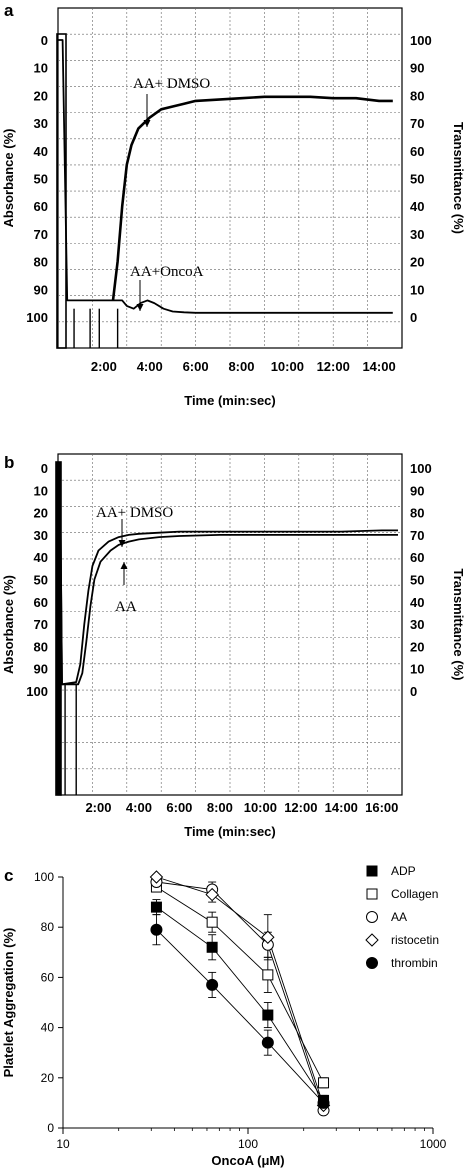 This screenshot has width=466, height=1174. I want to click on y-right-tick-label: 40, so click(417, 206).